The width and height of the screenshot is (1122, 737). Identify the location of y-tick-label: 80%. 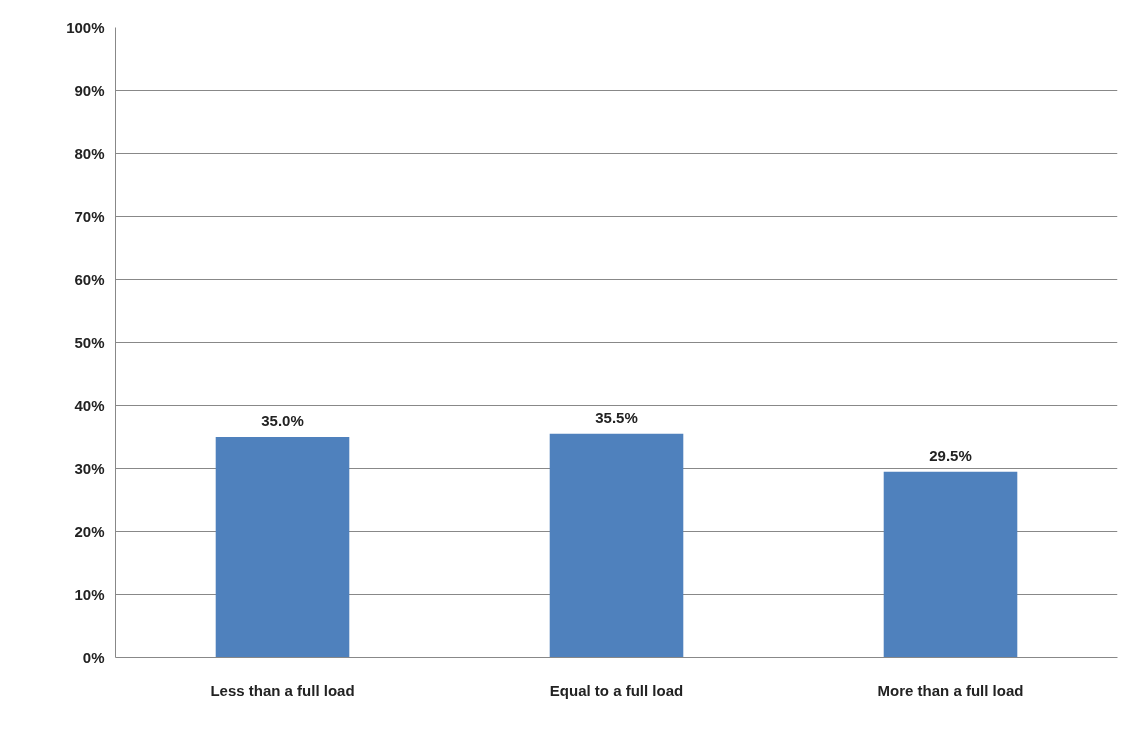
(89, 153).